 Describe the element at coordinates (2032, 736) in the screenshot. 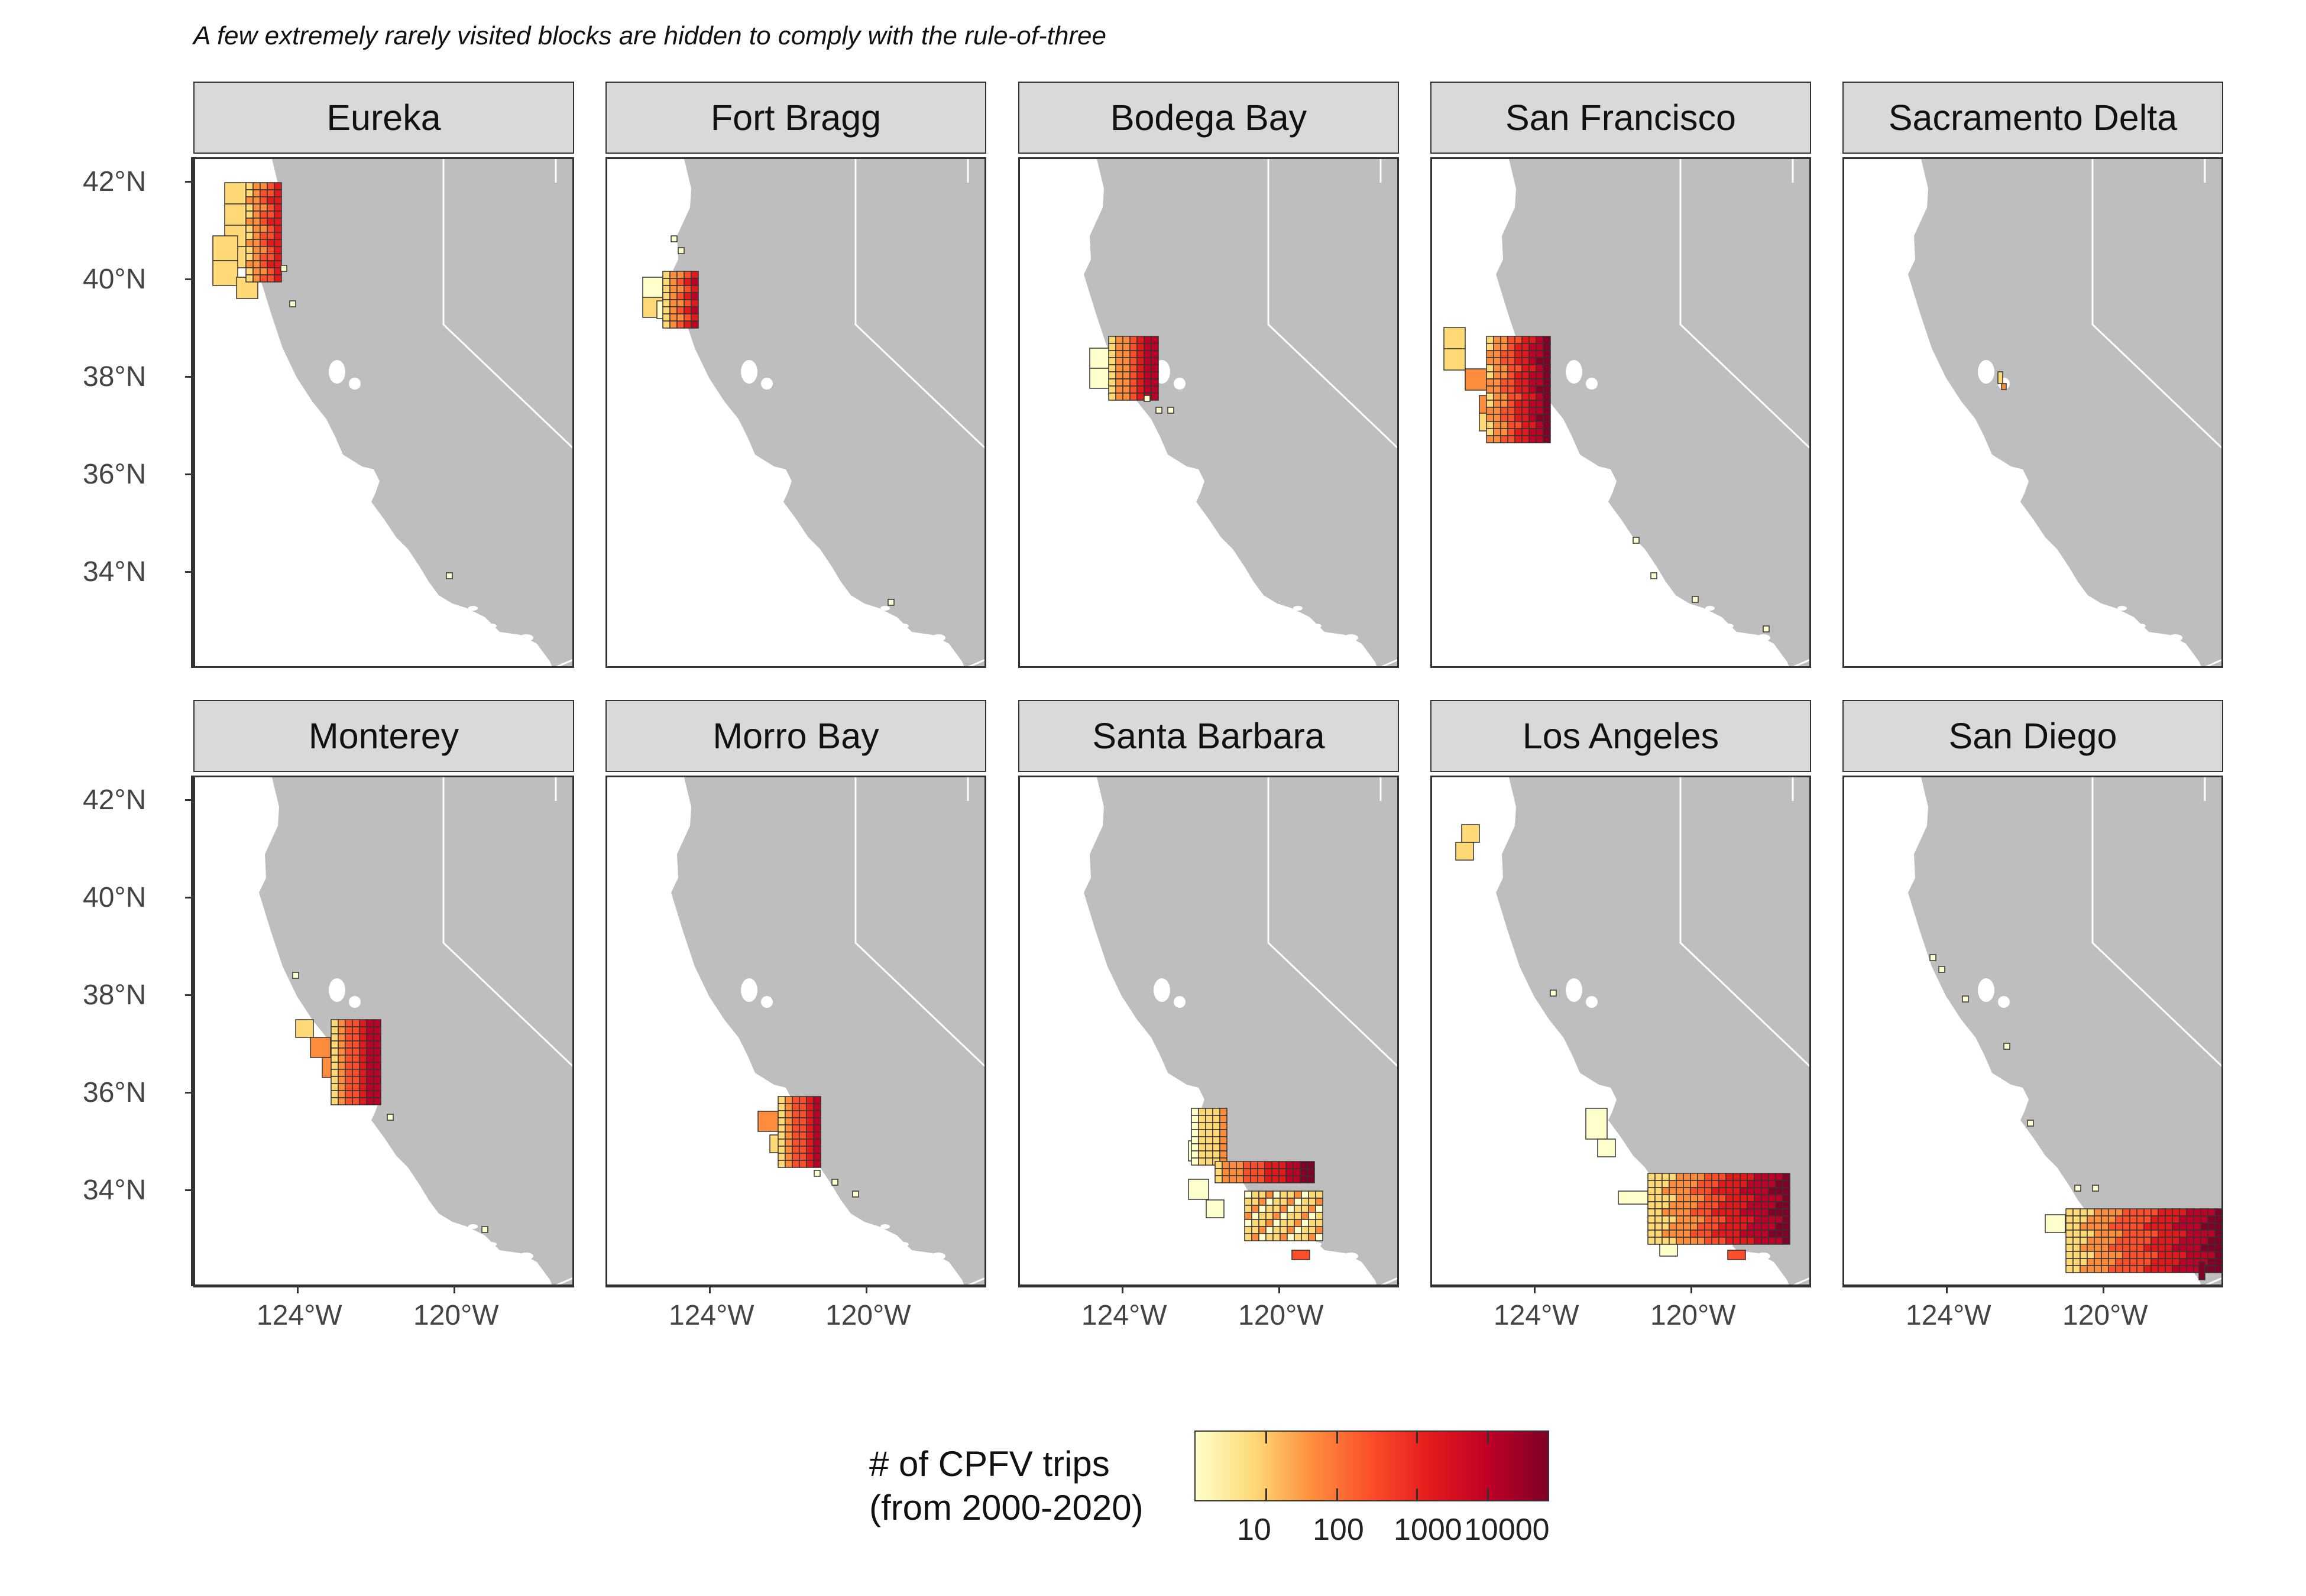

I see `panel-strip: San Diego` at that location.